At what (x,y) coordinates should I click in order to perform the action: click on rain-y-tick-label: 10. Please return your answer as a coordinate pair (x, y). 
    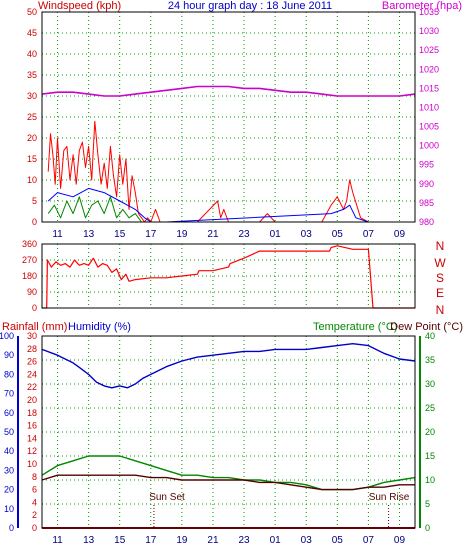
    Looking at the image, I should click on (32, 464).